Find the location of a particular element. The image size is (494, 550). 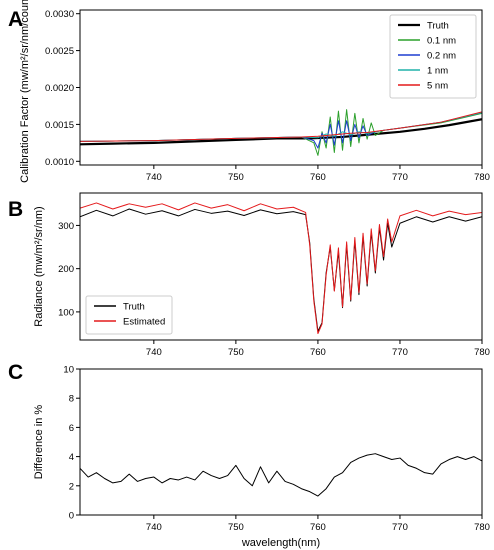

legend-label: 5 nm is located at coordinates (437, 86).